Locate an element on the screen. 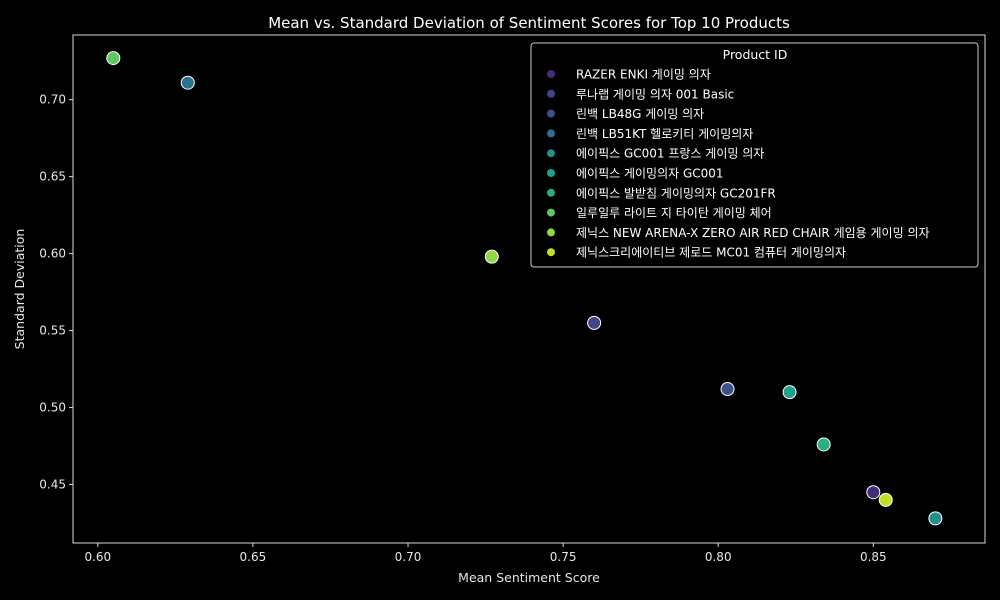 The width and height of the screenshot is (1000, 600). y-tick-label: 0.45 is located at coordinates (52, 485).